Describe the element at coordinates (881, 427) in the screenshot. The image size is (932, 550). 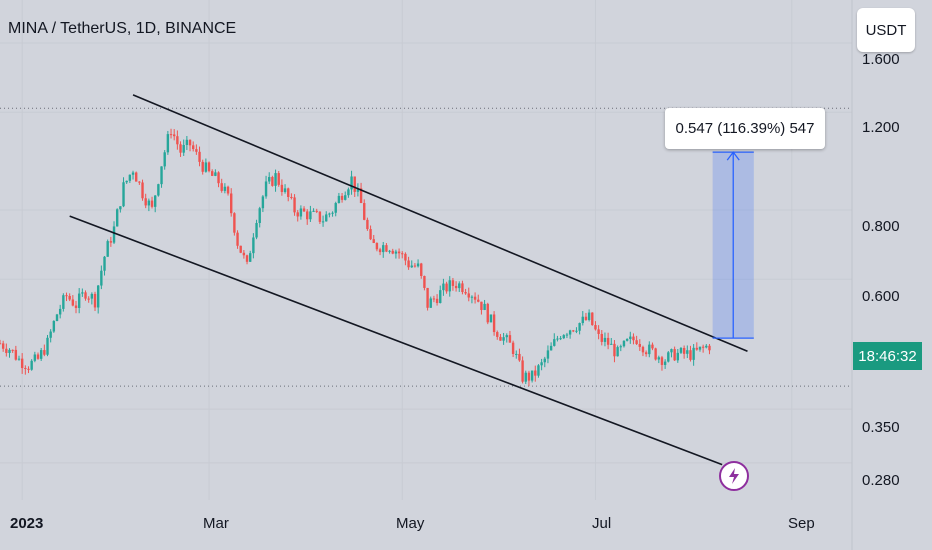
I see `y-tick-label: 0.350` at that location.